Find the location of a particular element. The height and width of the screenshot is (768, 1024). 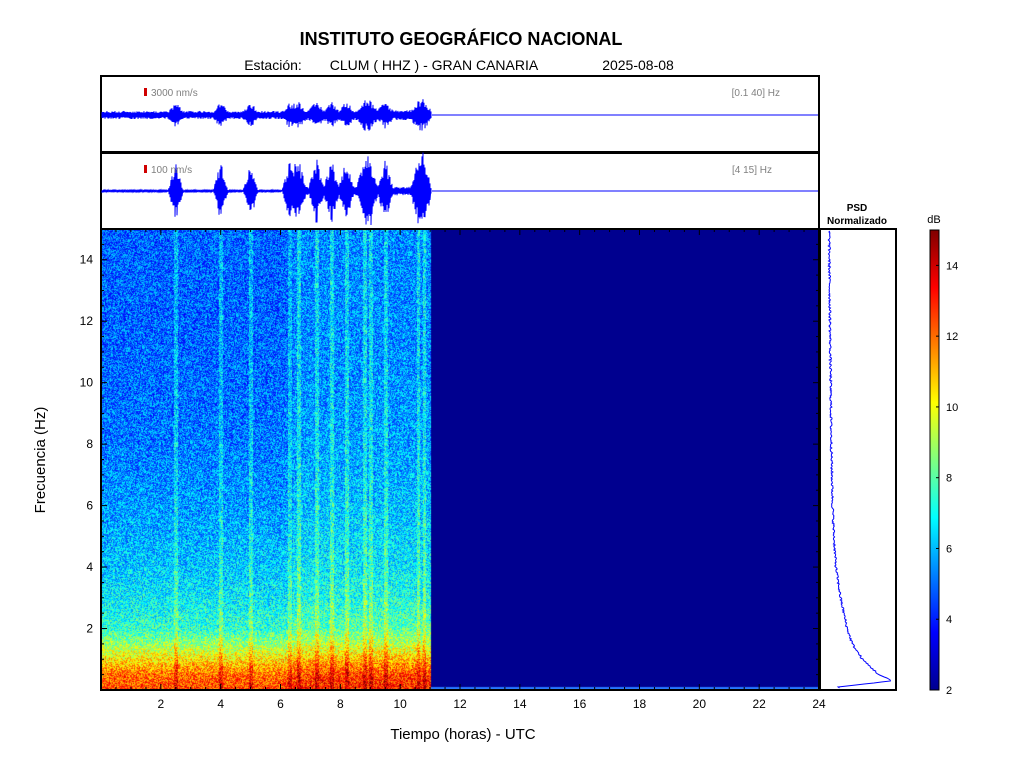

psd-title-line1: PSD is located at coordinates (857, 208).